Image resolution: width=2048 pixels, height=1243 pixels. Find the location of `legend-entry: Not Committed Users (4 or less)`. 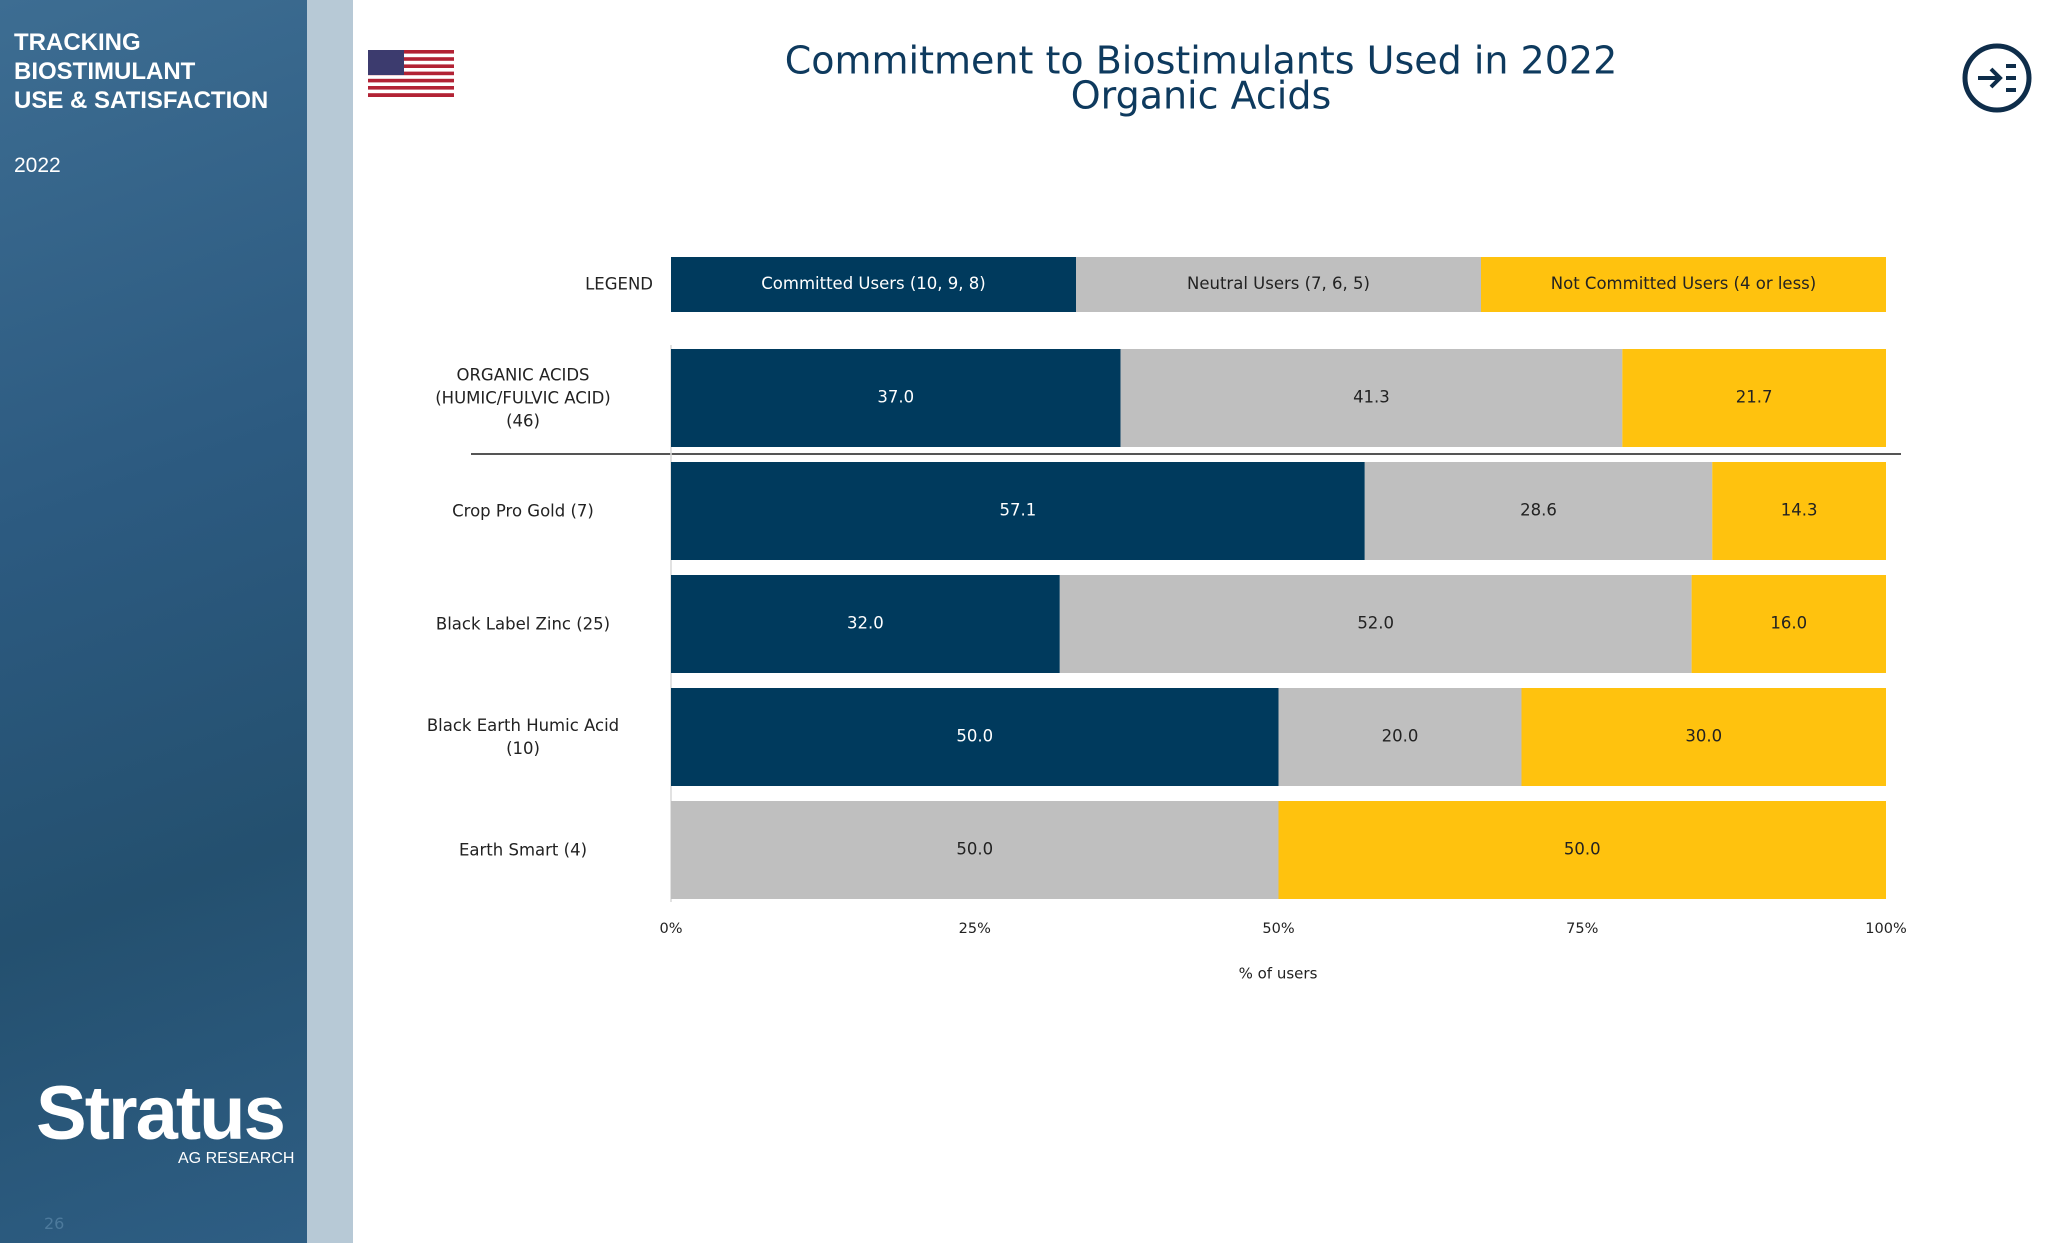

legend-entry: Not Committed Users (4 or less) is located at coordinates (1683, 283).